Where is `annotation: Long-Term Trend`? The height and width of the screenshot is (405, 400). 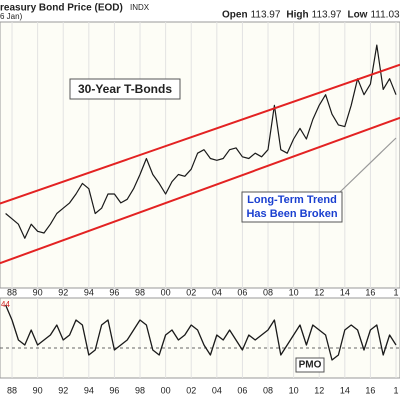
annotation: Long-Term Trend is located at coordinates (292, 200).